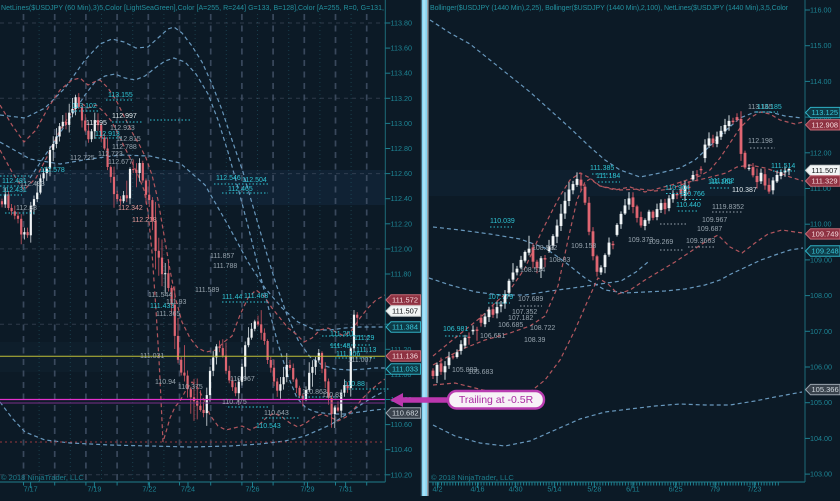 This screenshot has width=840, height=501. I want to click on svg-text: 109.373, so click(640, 240).